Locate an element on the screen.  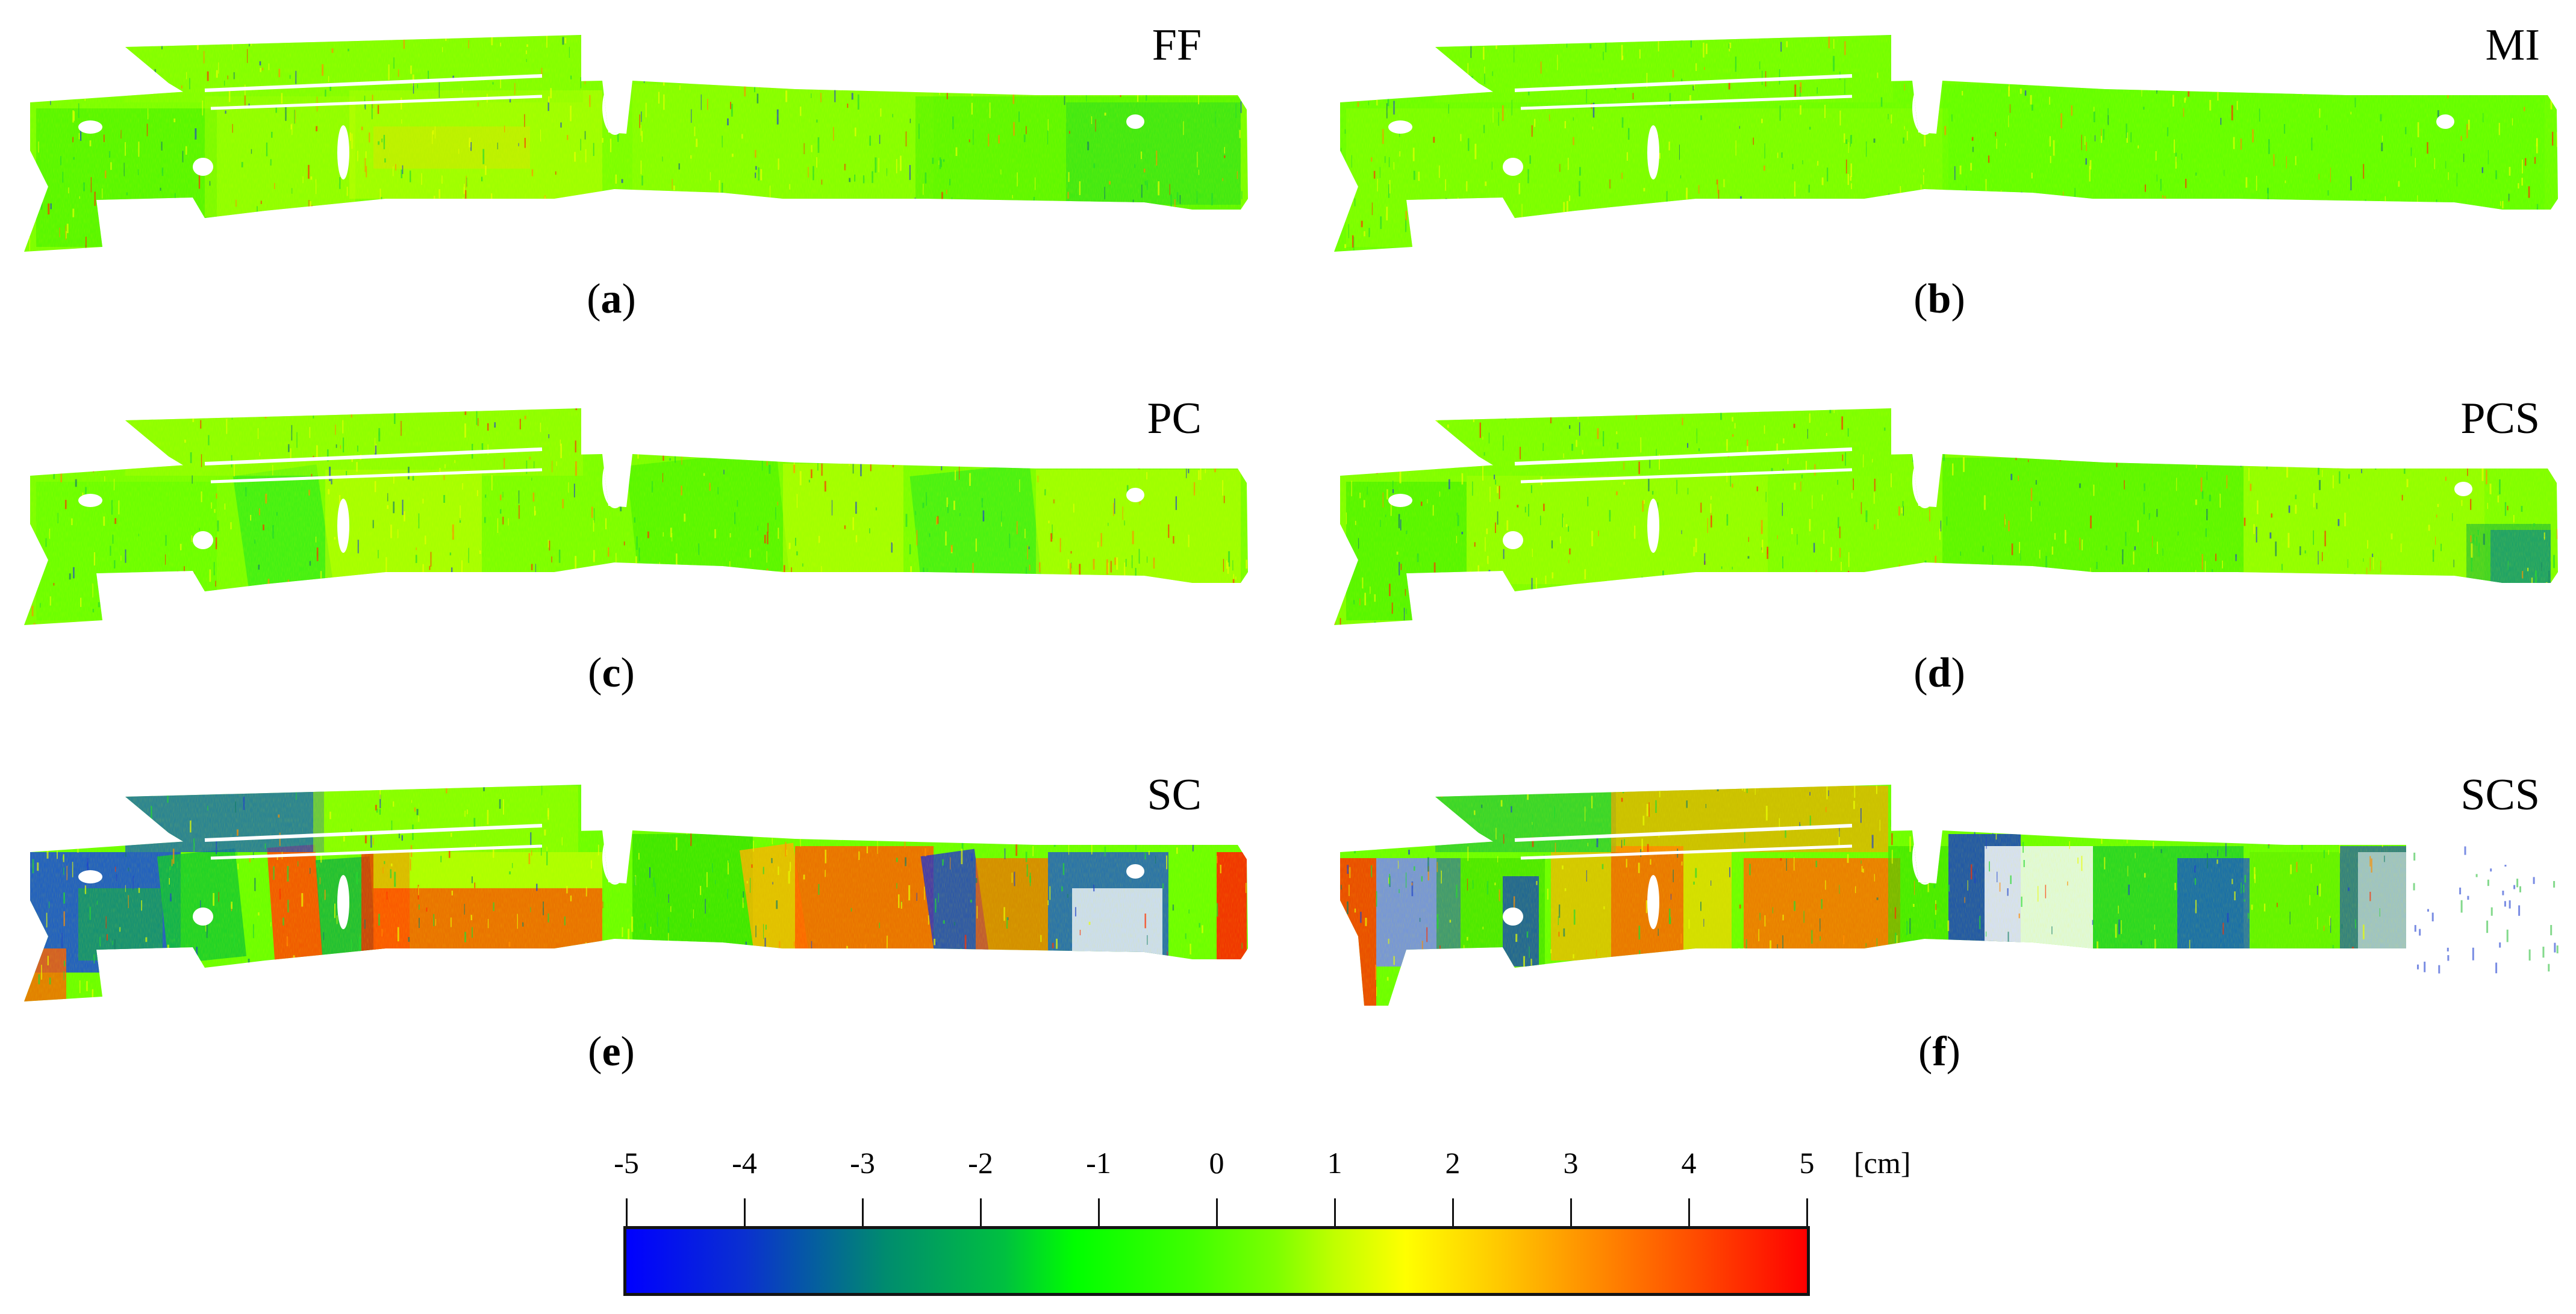
colorbar-tick-label: 5 is located at coordinates (1807, 1163).